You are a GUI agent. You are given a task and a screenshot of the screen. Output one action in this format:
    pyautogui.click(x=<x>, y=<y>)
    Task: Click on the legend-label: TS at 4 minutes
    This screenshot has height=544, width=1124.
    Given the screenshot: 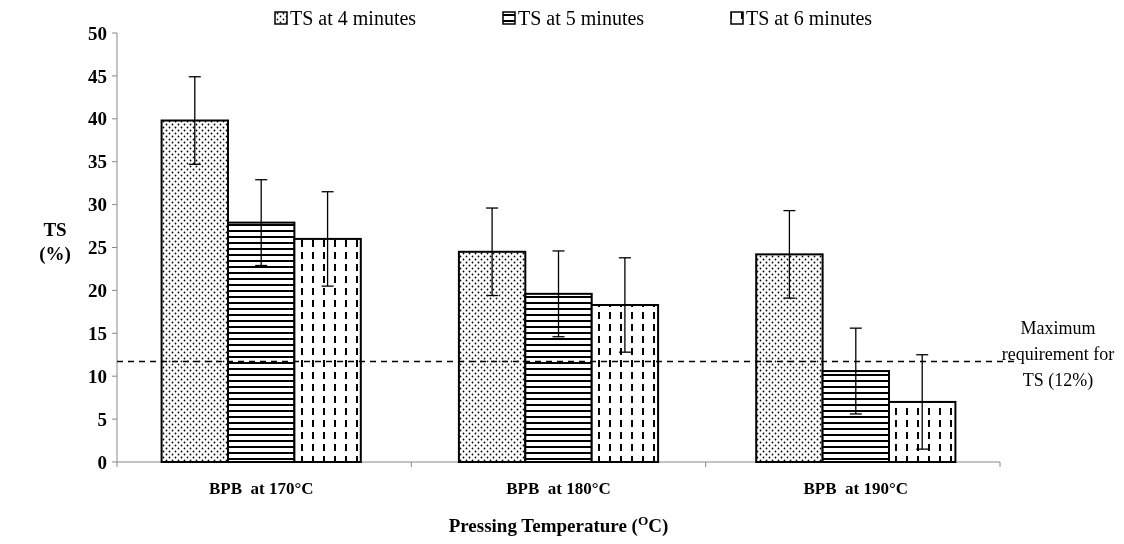 What is the action you would take?
    pyautogui.click(x=353, y=18)
    